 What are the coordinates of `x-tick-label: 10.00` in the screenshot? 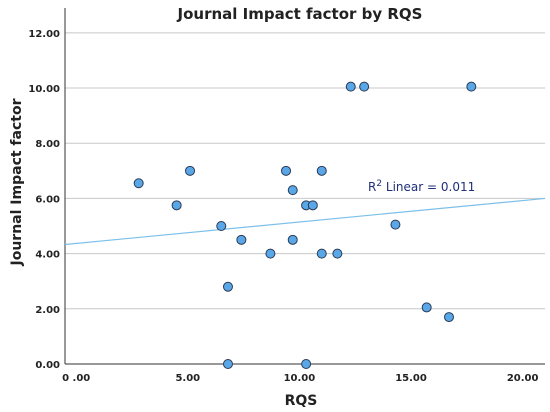 It's located at (300, 378).